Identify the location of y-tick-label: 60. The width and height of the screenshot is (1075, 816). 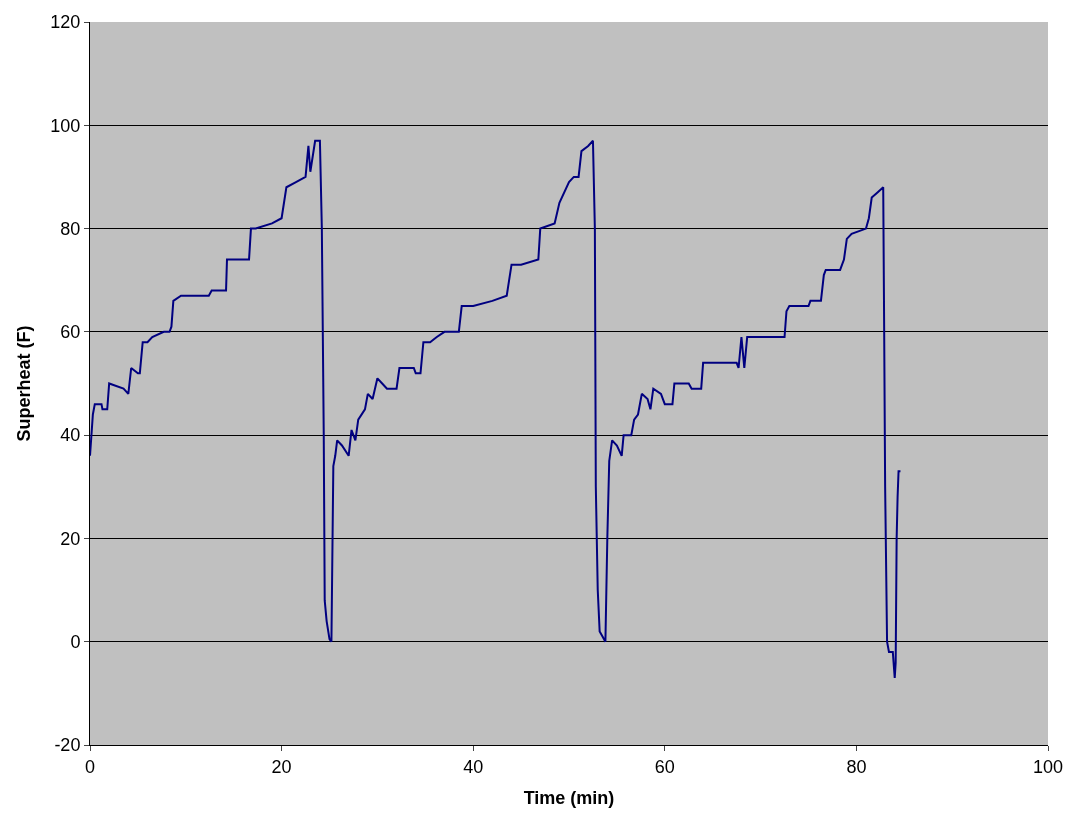
(70, 332).